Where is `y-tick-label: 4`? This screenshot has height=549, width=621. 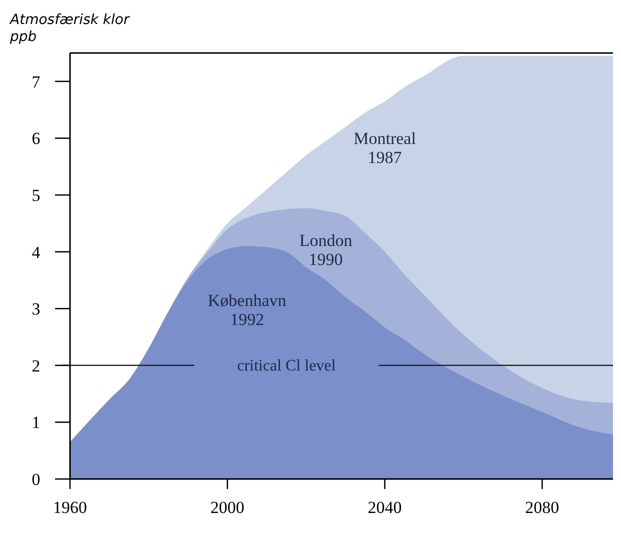
y-tick-label: 4 is located at coordinates (36, 252).